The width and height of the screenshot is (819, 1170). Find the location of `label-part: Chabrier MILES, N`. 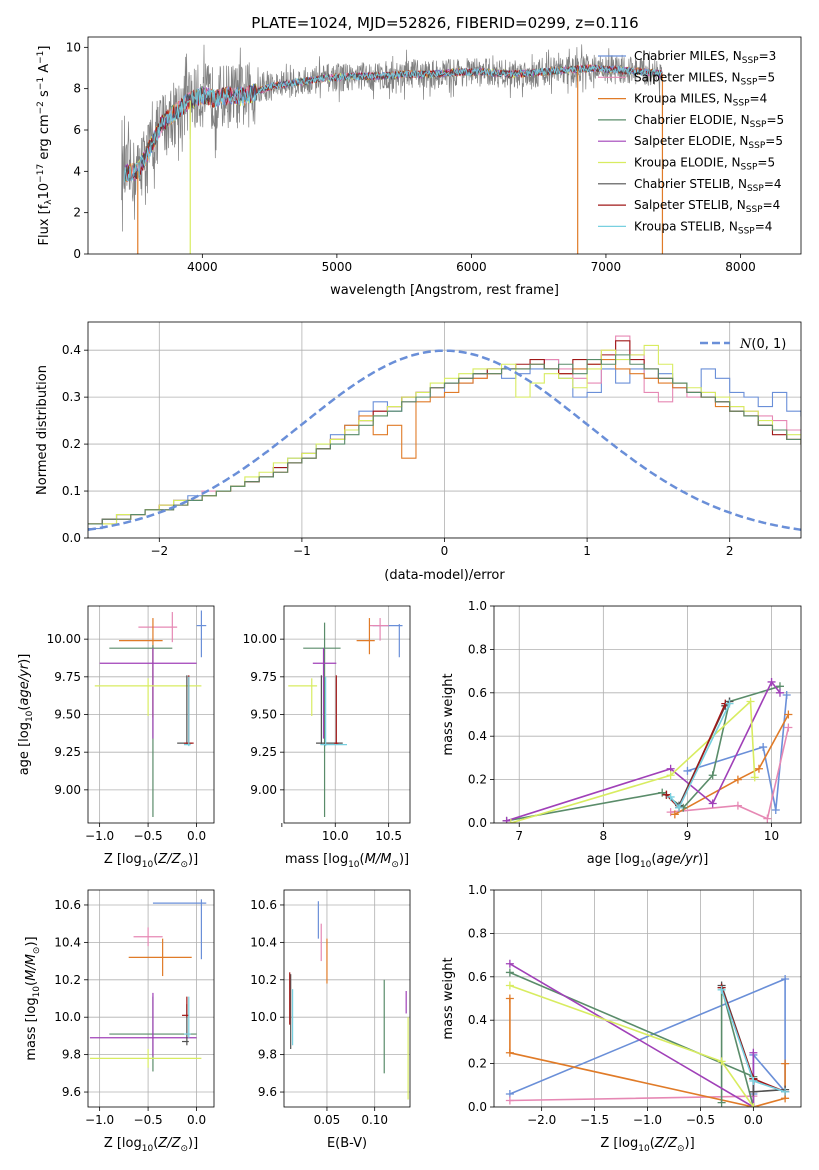

label-part: Chabrier MILES, N is located at coordinates (688, 56).